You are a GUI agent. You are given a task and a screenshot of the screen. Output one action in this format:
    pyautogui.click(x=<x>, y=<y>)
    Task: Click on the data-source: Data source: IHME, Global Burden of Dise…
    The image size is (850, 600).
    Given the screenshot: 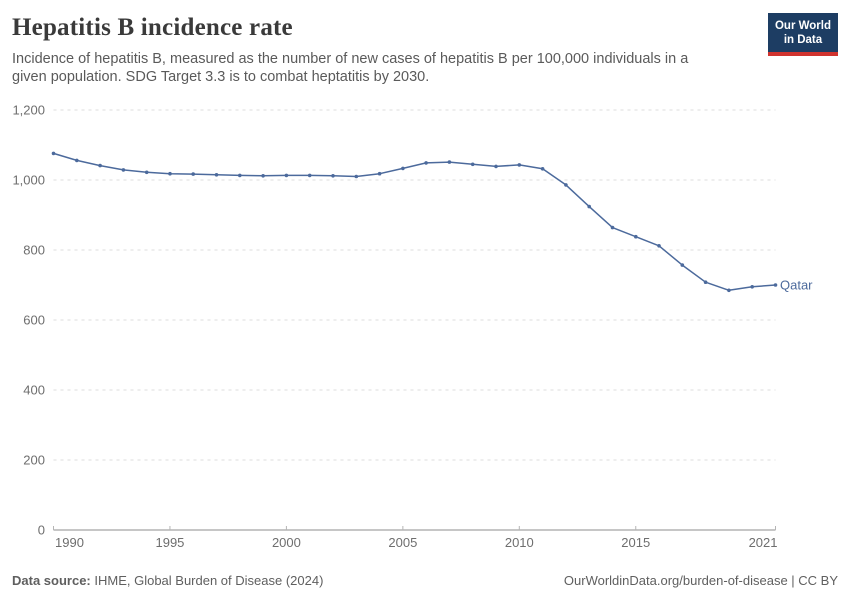 What is the action you would take?
    pyautogui.click(x=167, y=580)
    